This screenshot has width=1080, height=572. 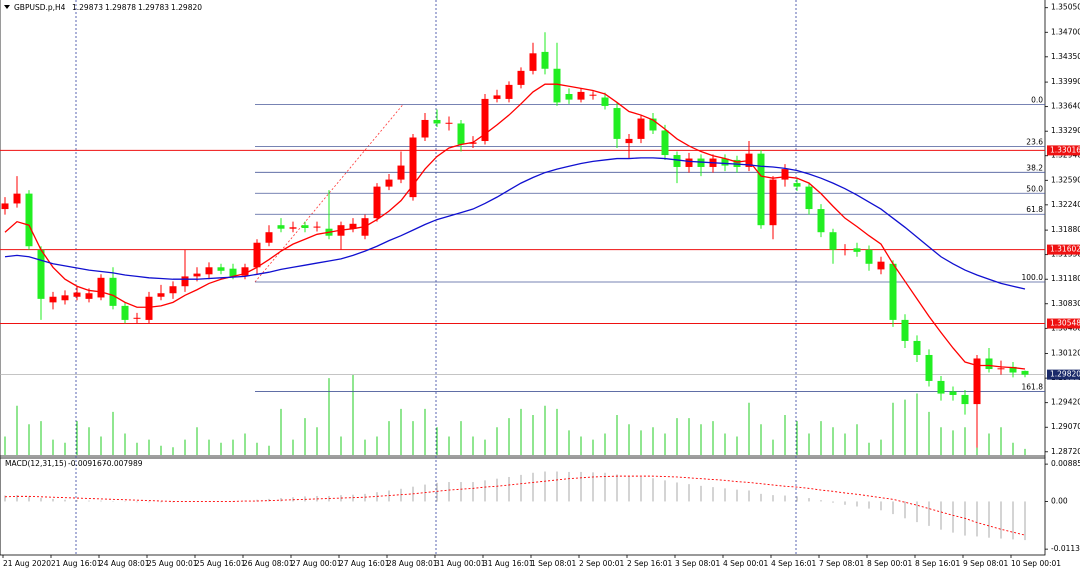 I want to click on x-tick-label: 27 Aug 16:01, so click(x=364, y=563).